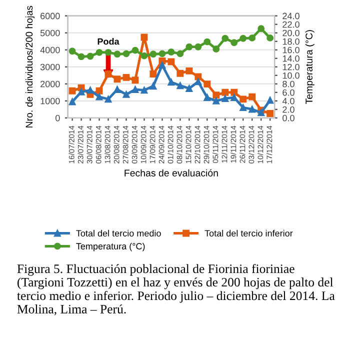 The height and width of the screenshot is (352, 339). Describe the element at coordinates (50, 50) in the screenshot. I see `y-tick-label: 4000` at that location.